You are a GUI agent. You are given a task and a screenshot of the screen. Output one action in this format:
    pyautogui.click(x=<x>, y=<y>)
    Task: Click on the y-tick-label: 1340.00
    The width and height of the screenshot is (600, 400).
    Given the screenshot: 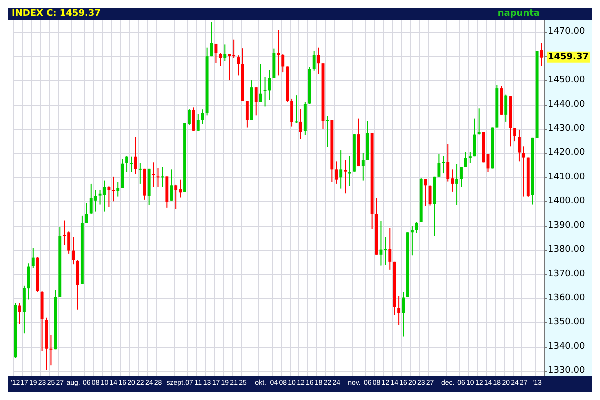 What is the action you would take?
    pyautogui.click(x=567, y=347)
    